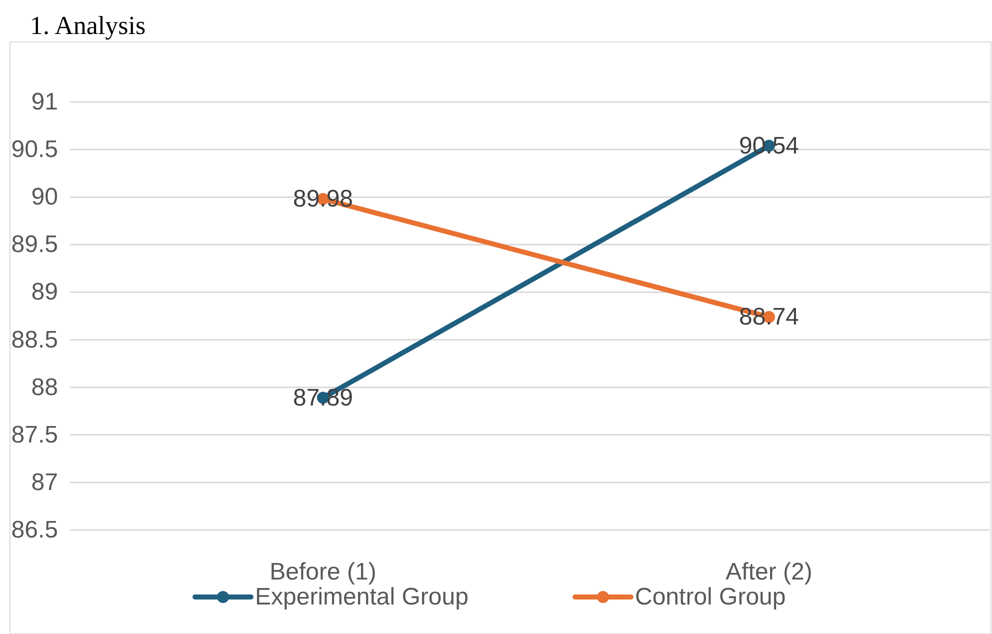  Describe the element at coordinates (361, 597) in the screenshot. I see `legend-label: Experimental Group` at that location.